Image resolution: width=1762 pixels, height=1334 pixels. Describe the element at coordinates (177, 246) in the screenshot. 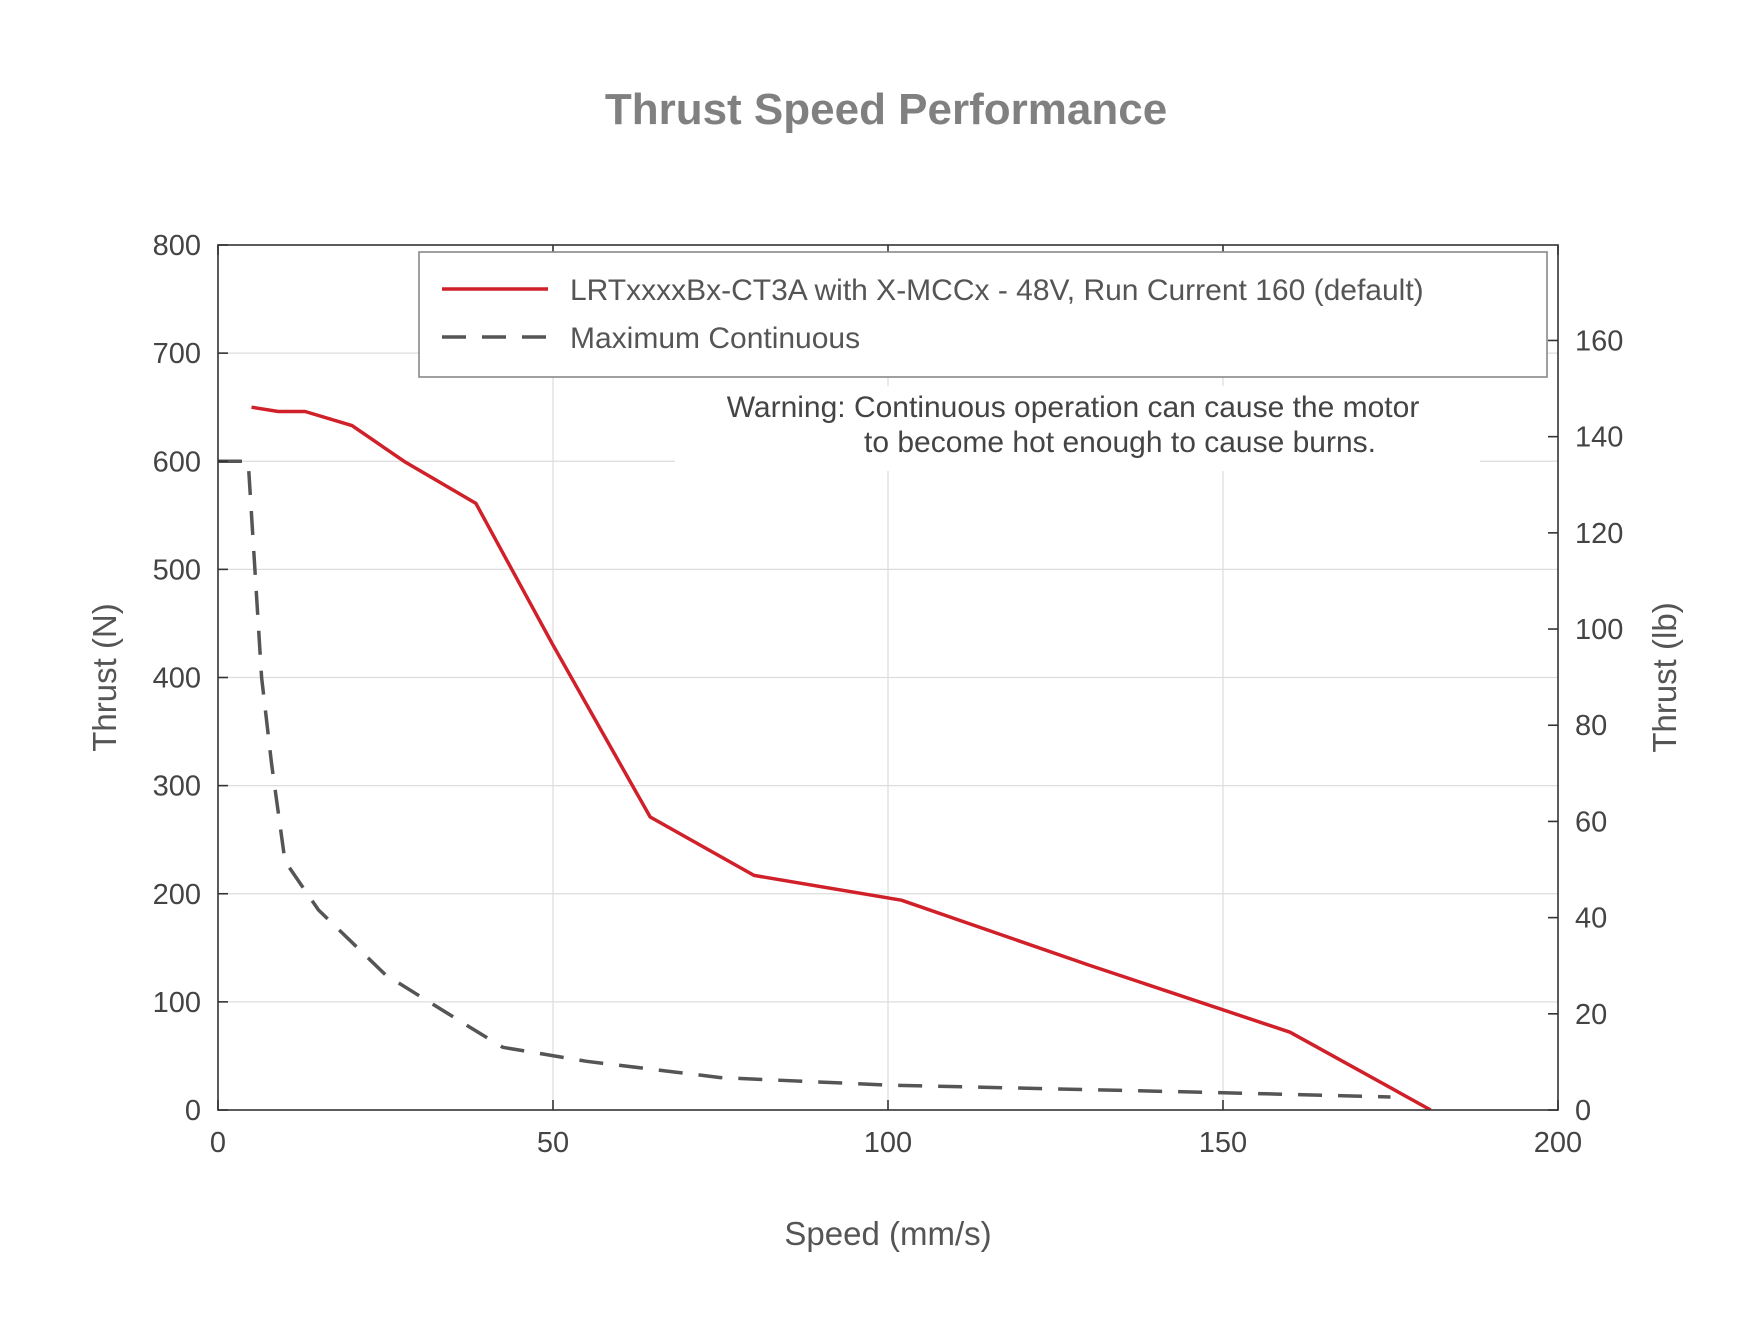

I see `y-tick-label-8: 800` at that location.